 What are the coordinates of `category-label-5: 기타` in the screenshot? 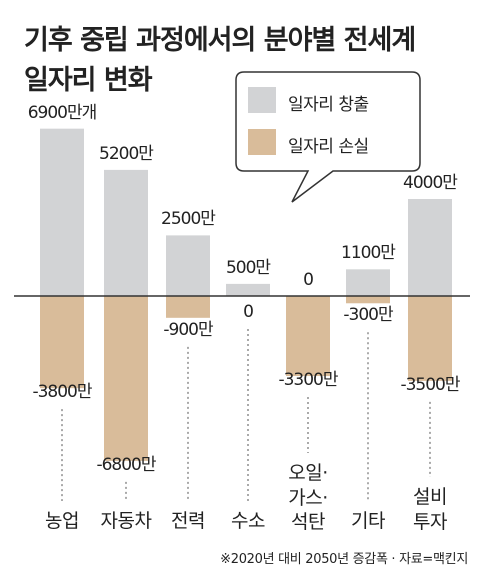 It's located at (368, 521).